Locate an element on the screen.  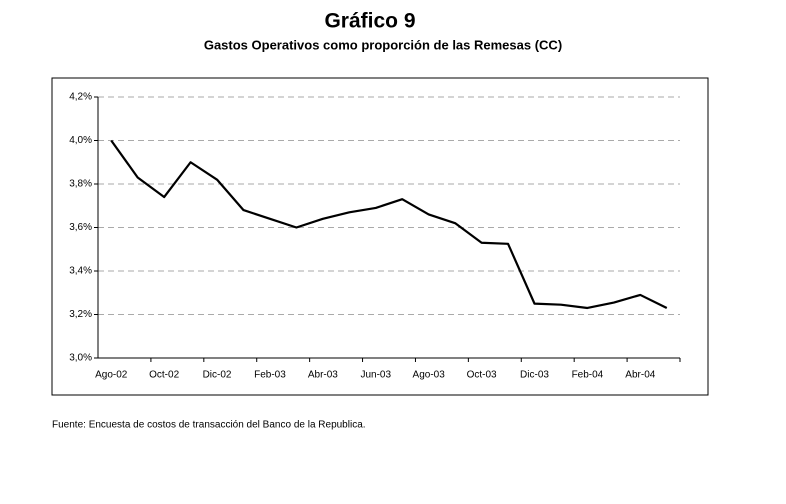
x-tick-label: Oct-03 is located at coordinates (482, 375).